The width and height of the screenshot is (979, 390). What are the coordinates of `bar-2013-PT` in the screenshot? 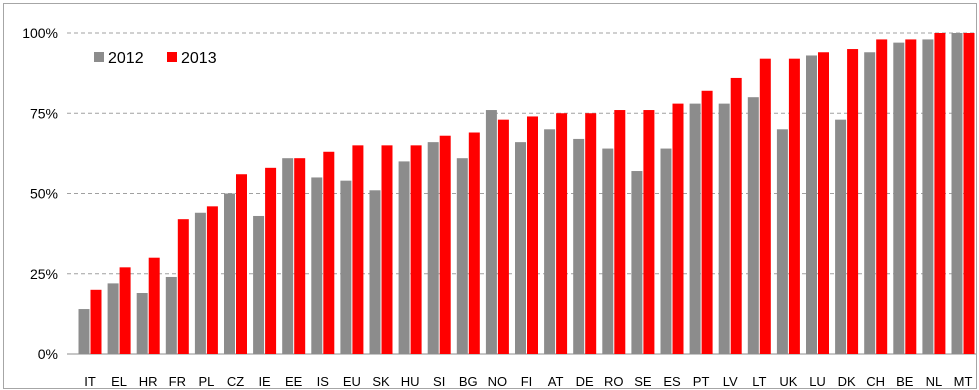 It's located at (707, 222).